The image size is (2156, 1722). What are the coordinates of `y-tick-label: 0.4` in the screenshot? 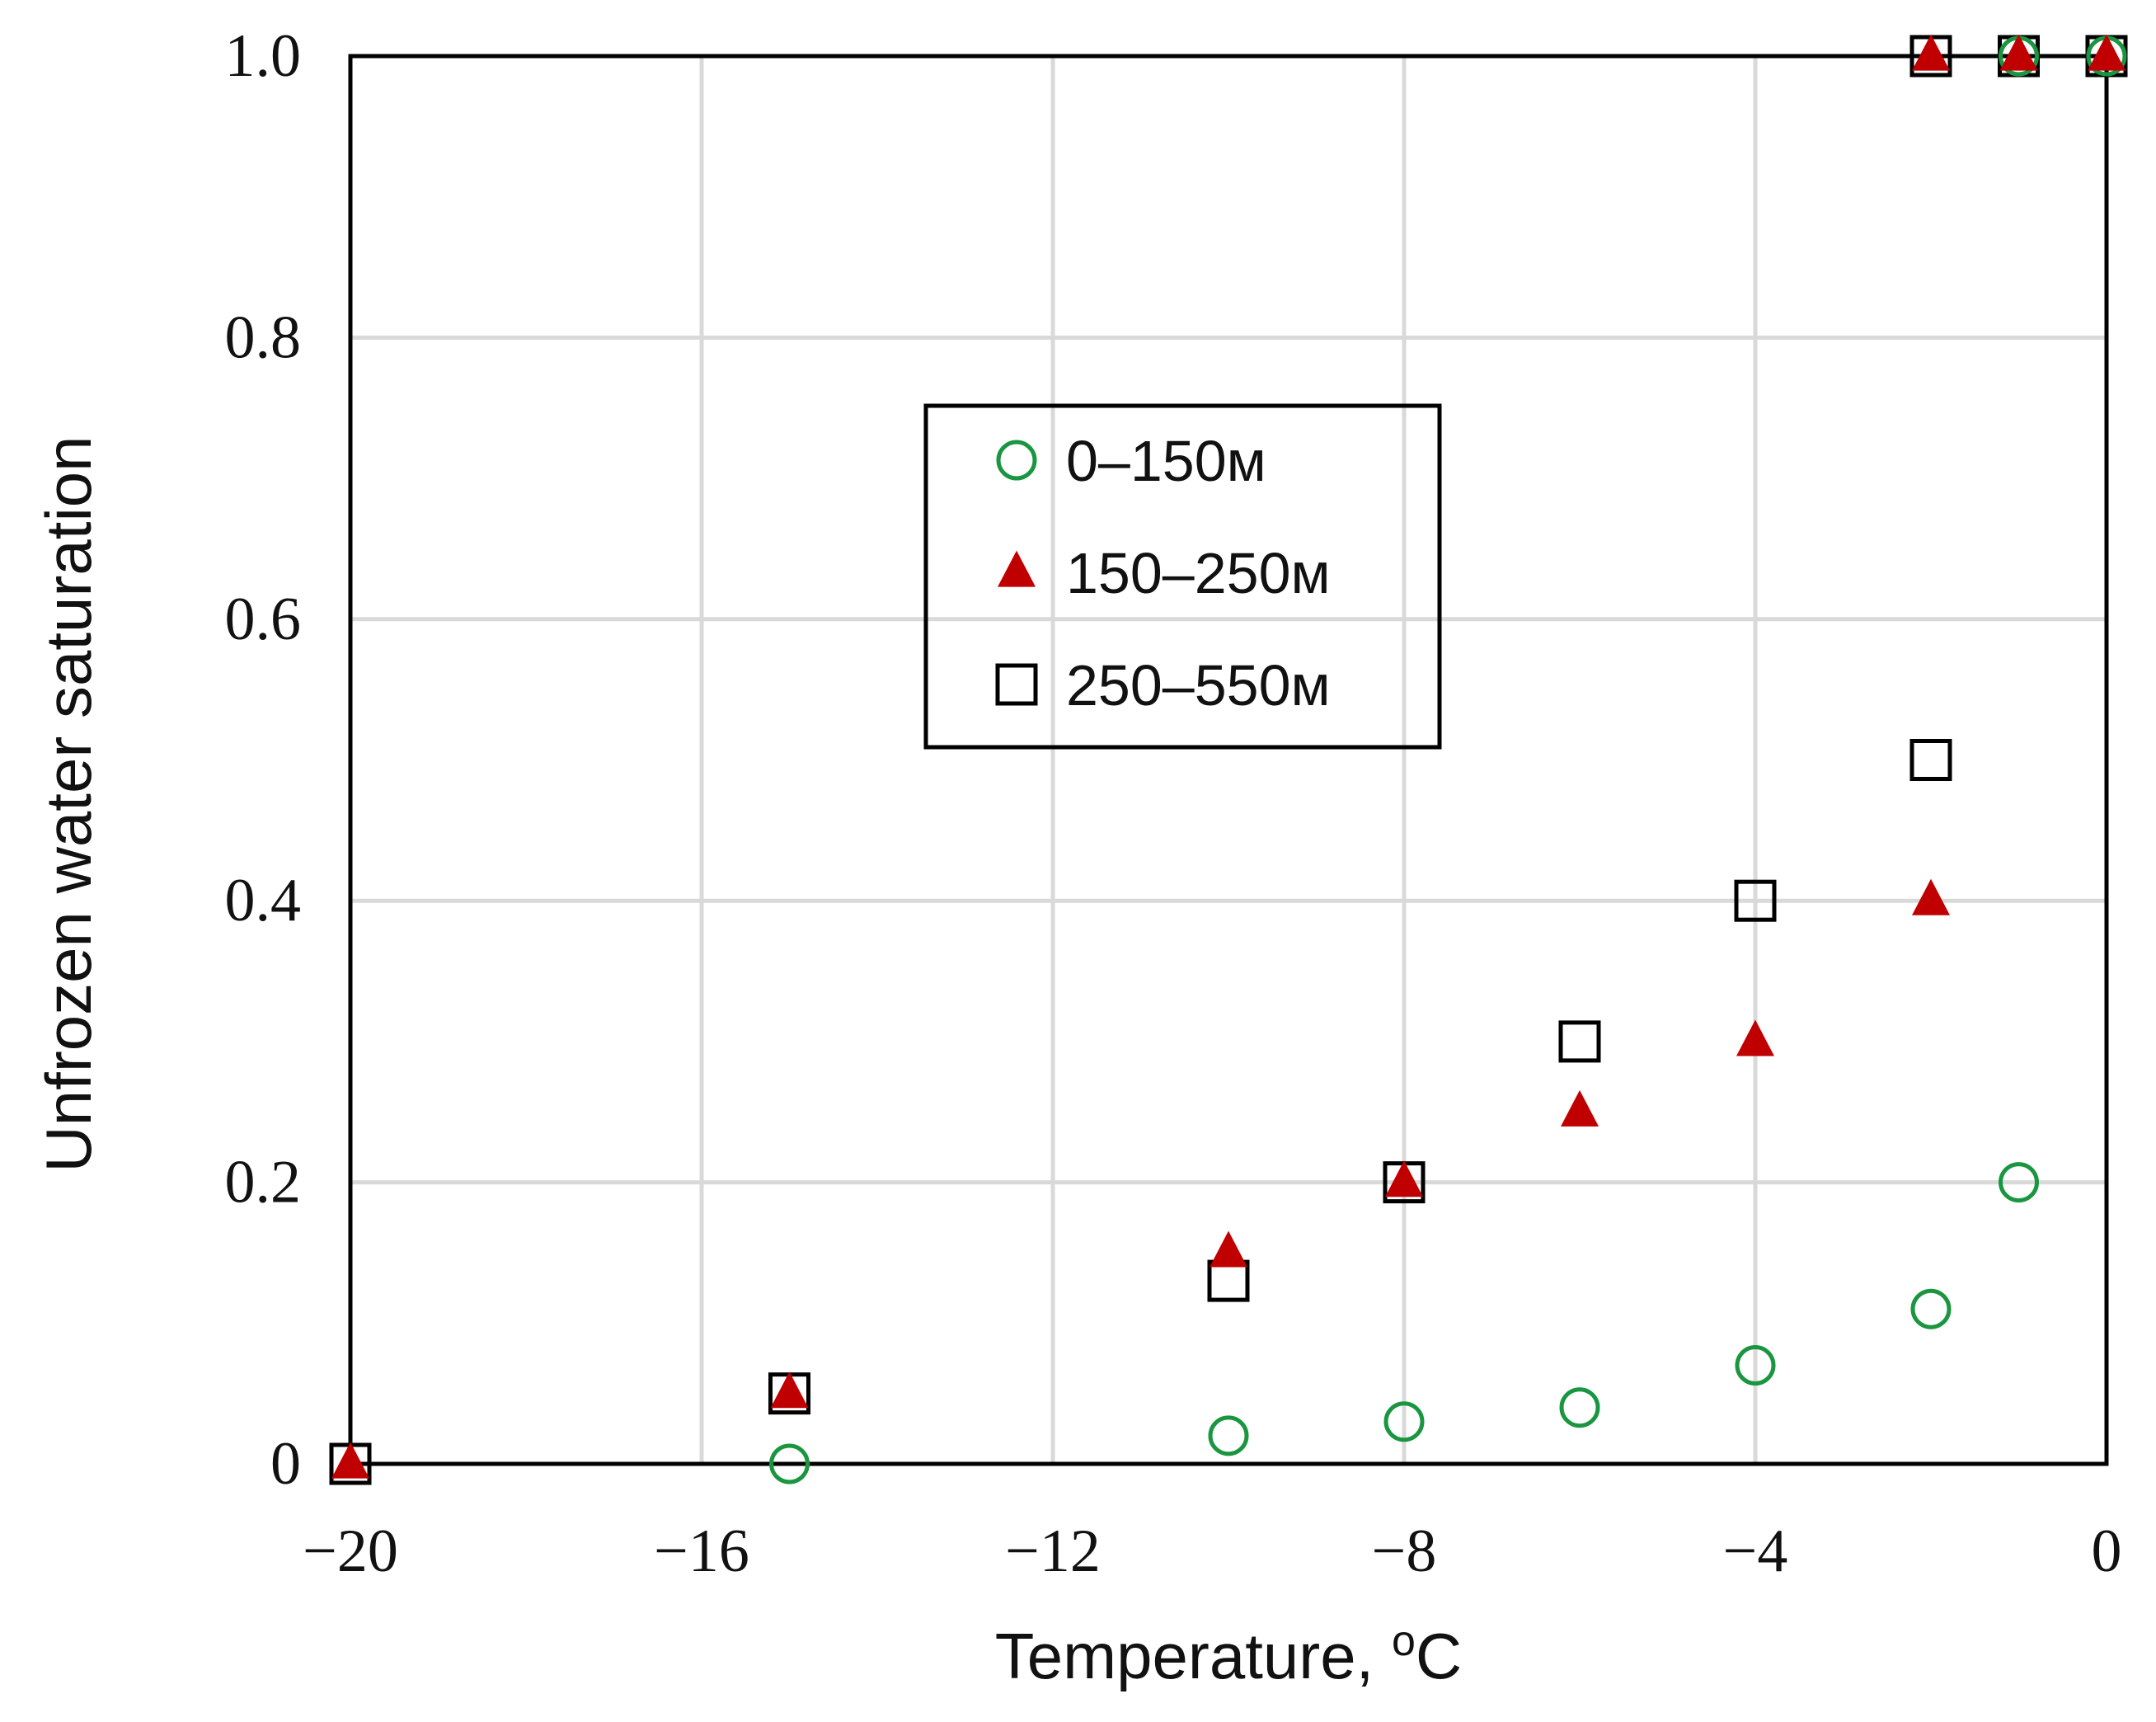 It's located at (263, 900).